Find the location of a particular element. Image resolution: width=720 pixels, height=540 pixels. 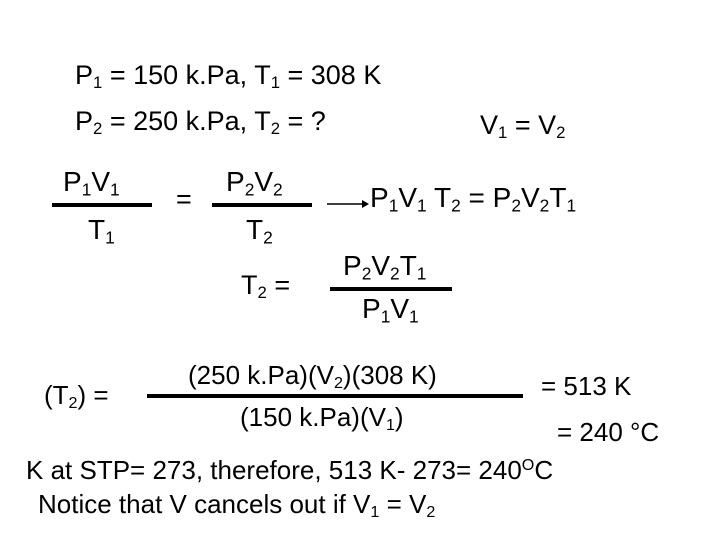

law-right-denominator: T2 is located at coordinates (259, 231).